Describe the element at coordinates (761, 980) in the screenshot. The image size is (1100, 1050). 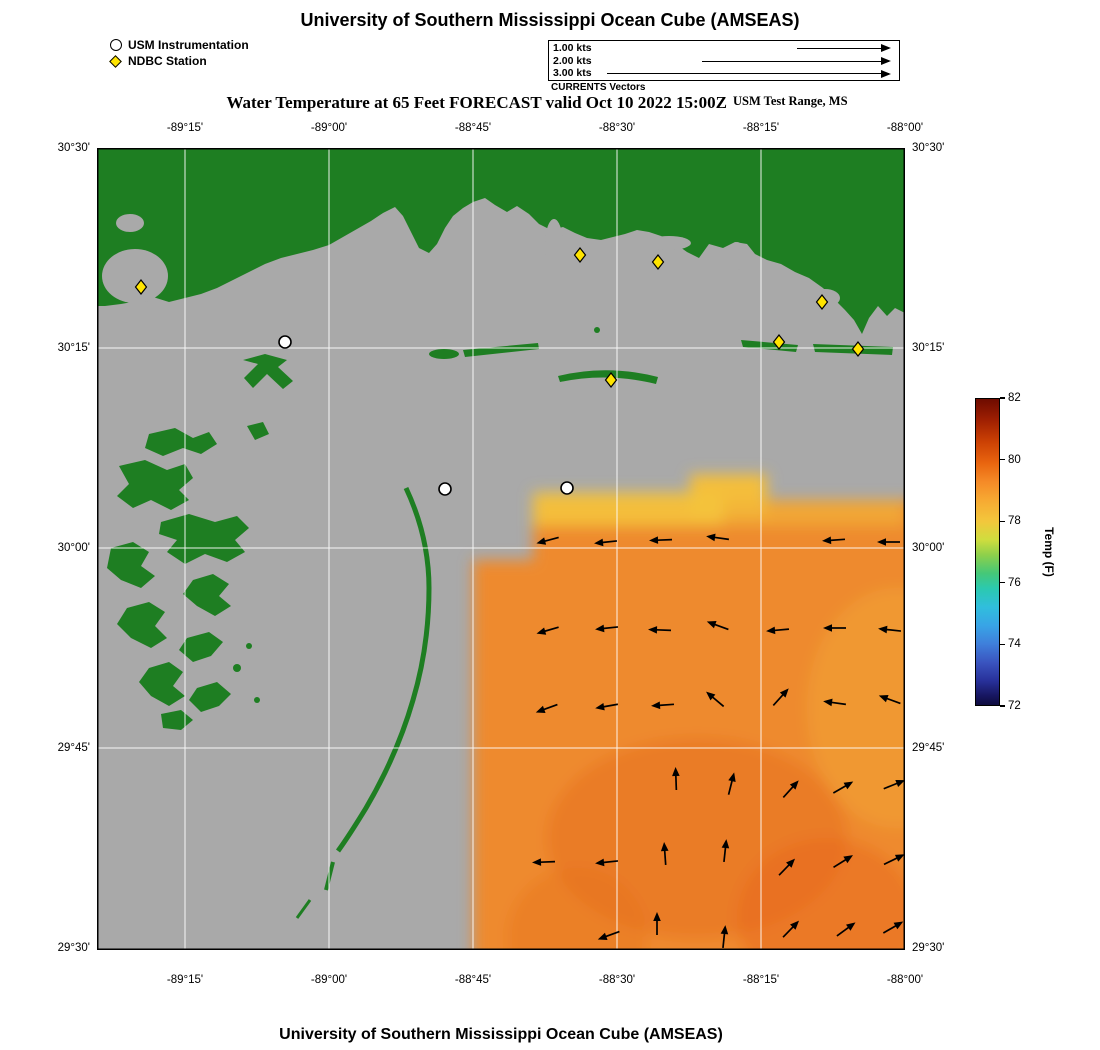
I see `lon-tick-bottom: -88°15'` at that location.